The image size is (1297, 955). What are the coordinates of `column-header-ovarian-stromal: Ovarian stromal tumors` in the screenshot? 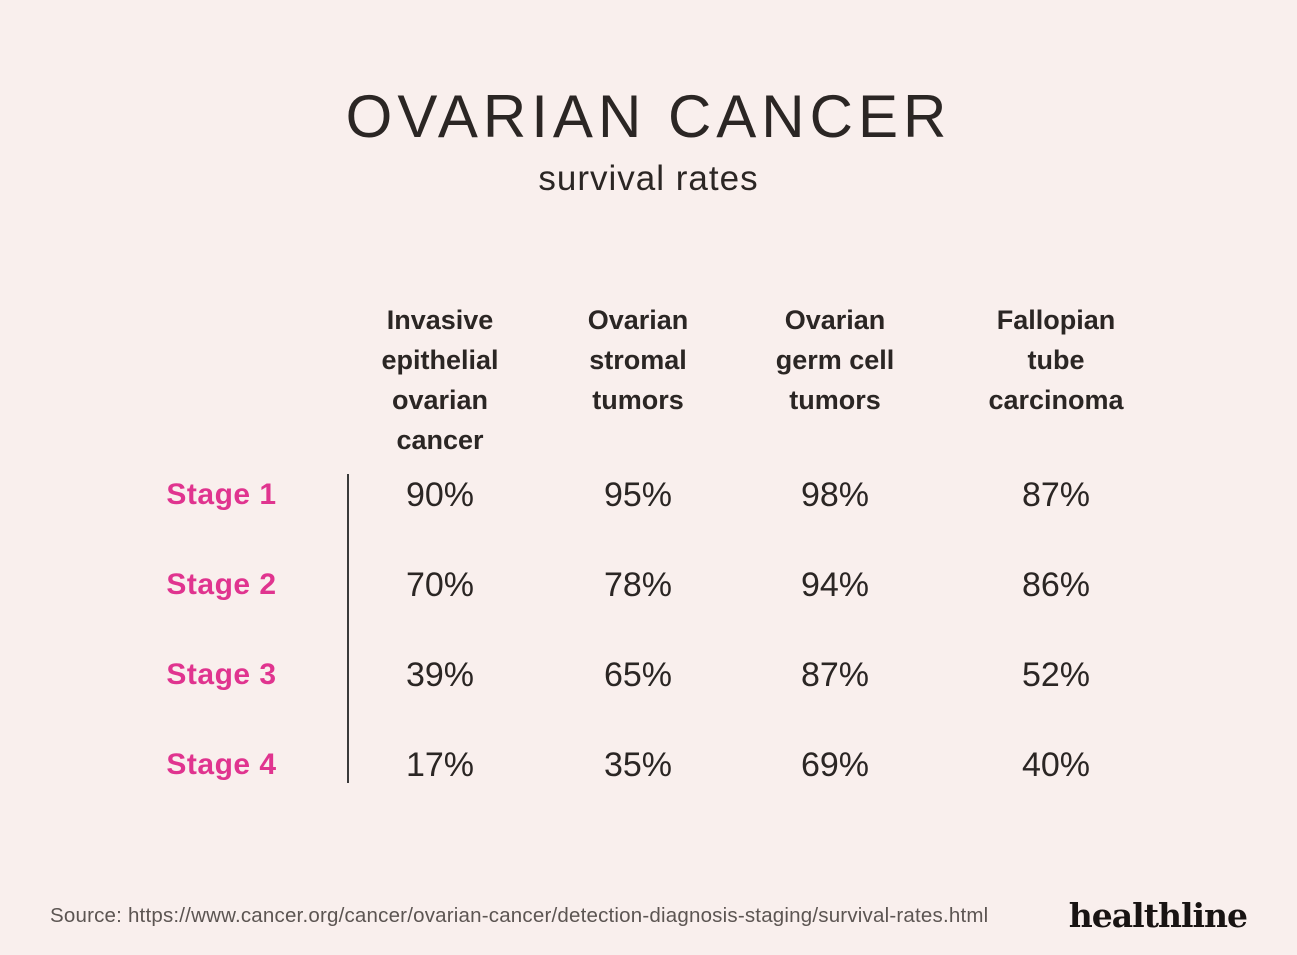 It's located at (638, 375).